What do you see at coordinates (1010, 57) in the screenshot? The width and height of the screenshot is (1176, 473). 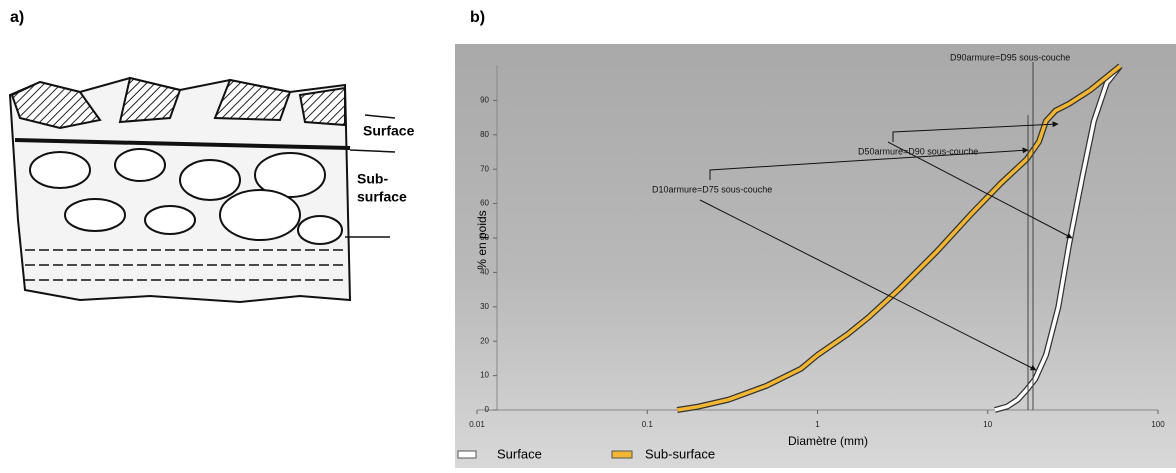 I see `annotation: D90armure=D95 sous-couche` at bounding box center [1010, 57].